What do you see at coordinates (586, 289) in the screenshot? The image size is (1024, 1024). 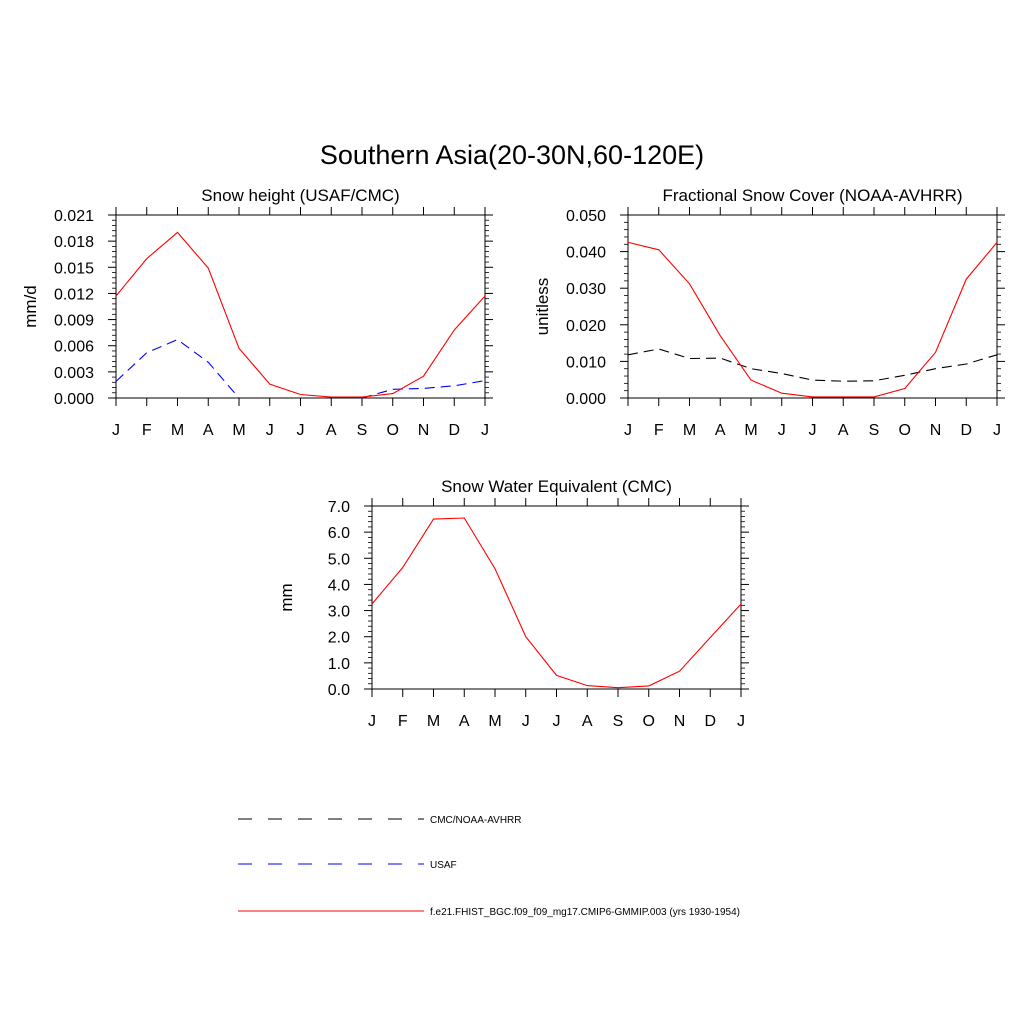 I see `y-tick-label: 0.030` at bounding box center [586, 289].